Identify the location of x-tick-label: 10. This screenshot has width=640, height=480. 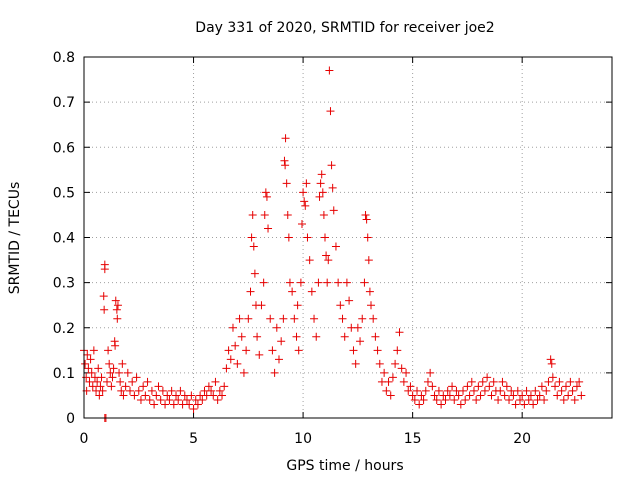
(303, 439).